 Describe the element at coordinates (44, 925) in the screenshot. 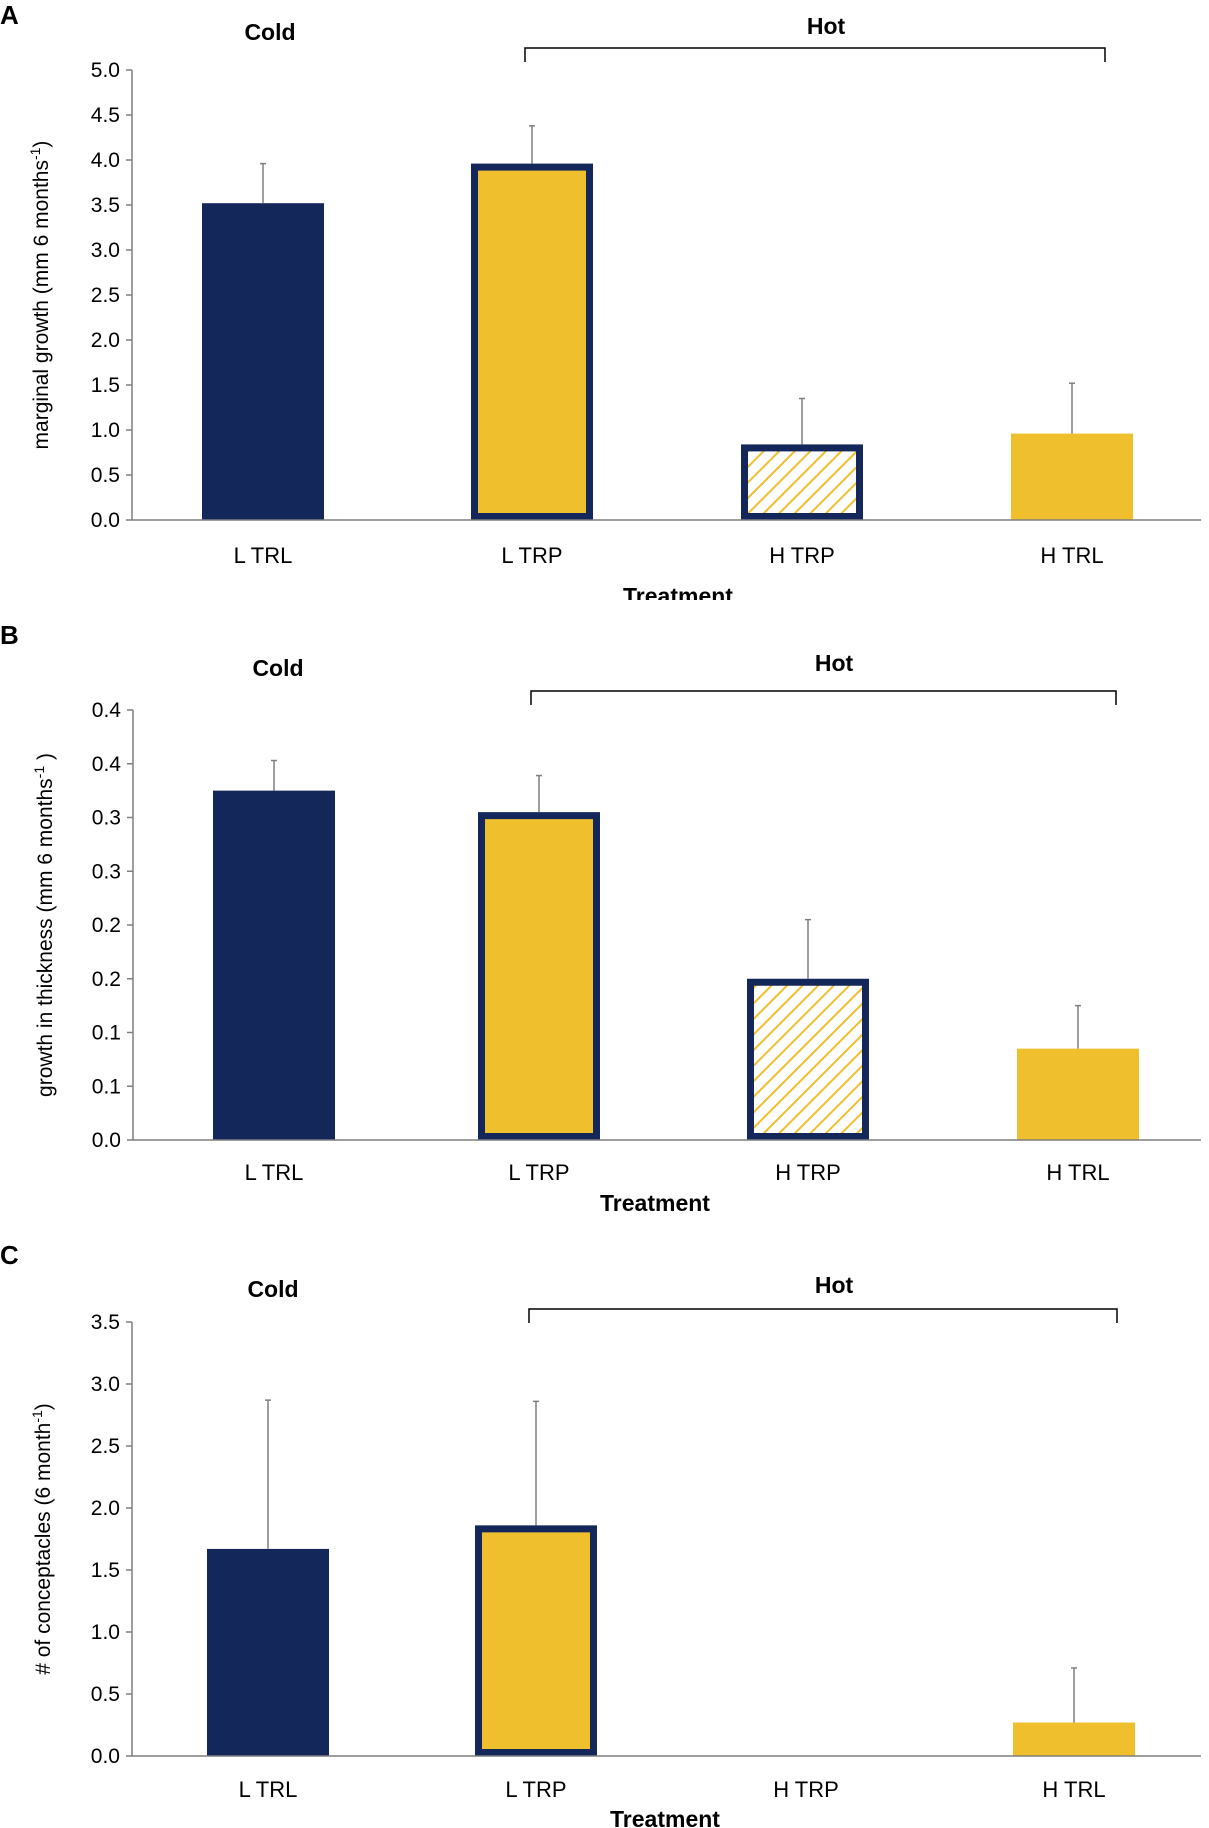

I see `y-axis-title: growth in thickness (mm 6 months-1 )` at that location.